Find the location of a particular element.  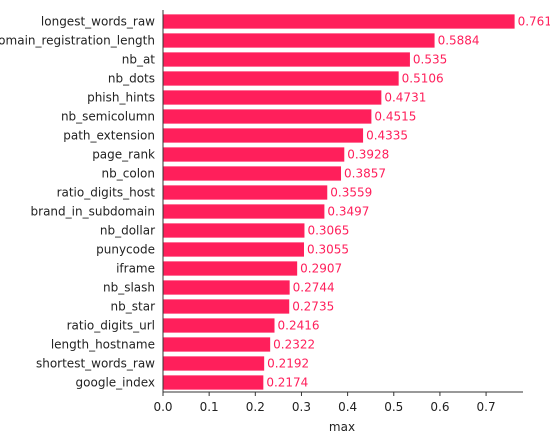

x-tick-label: 0.4 is located at coordinates (347, 407).